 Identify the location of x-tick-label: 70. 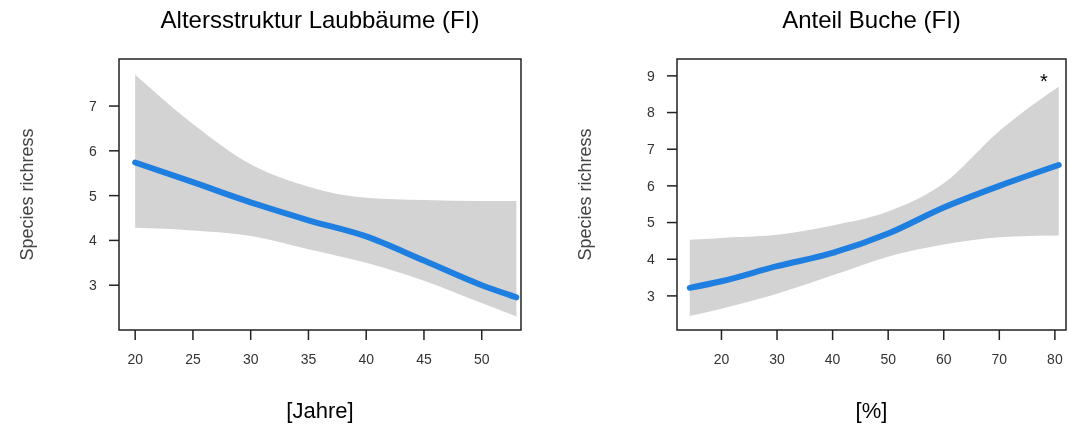
(999, 359).